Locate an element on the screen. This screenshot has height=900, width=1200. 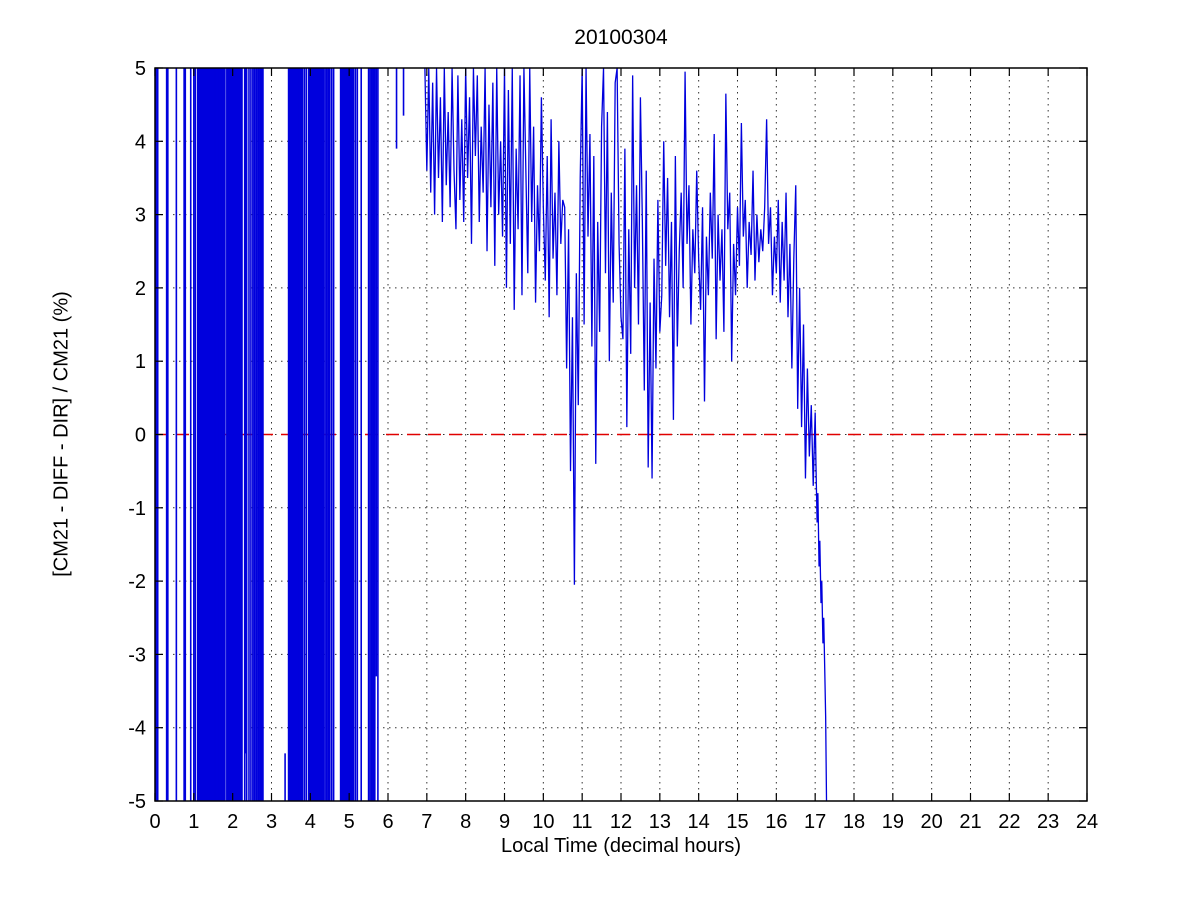
x-tick-label: 13 is located at coordinates (660, 822).